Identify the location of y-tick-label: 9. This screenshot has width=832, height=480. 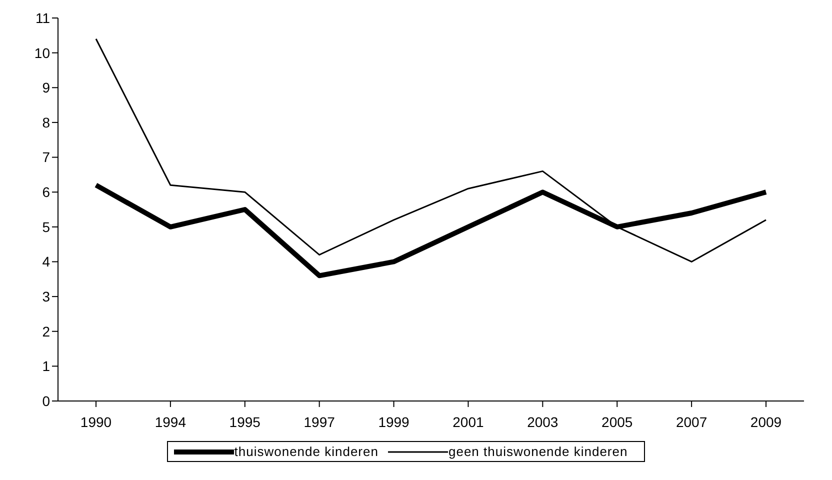
(46, 88).